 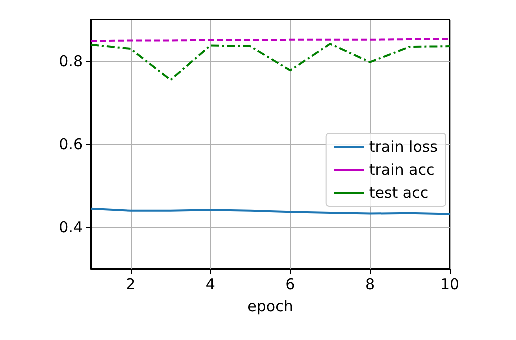 What do you see at coordinates (71, 145) in the screenshot?
I see `y-tick-label: 0.6` at bounding box center [71, 145].